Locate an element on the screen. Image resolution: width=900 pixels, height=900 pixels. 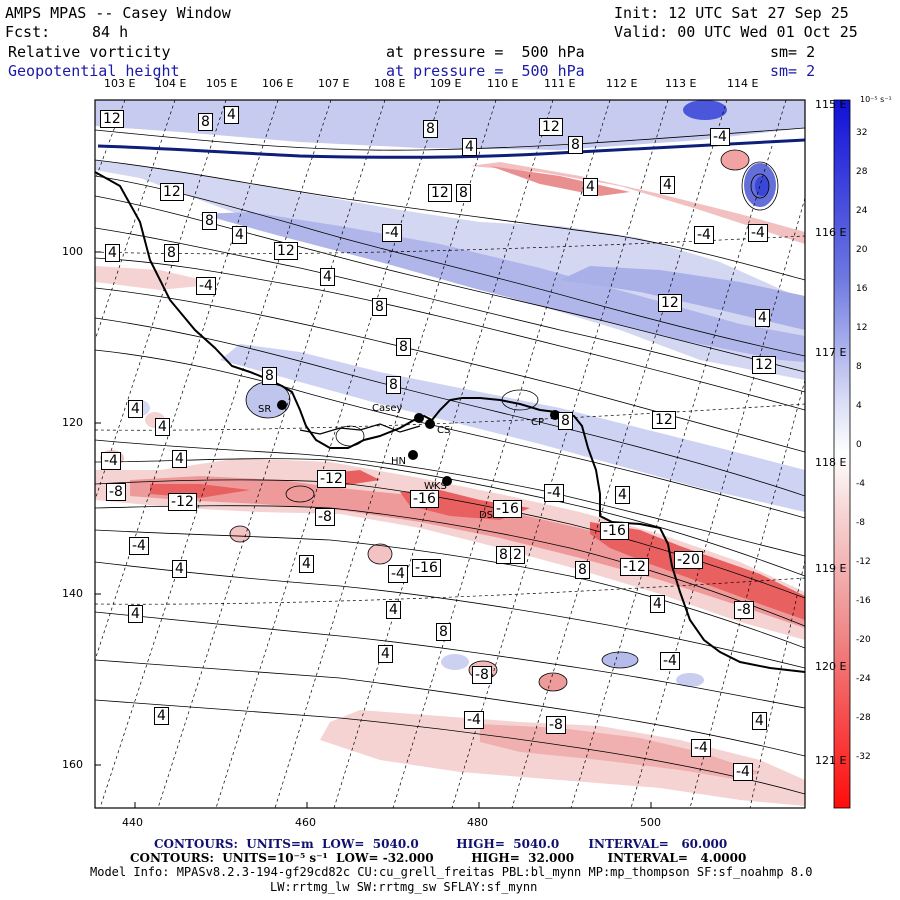
forecast-label: Fcst: is located at coordinates (28, 32).